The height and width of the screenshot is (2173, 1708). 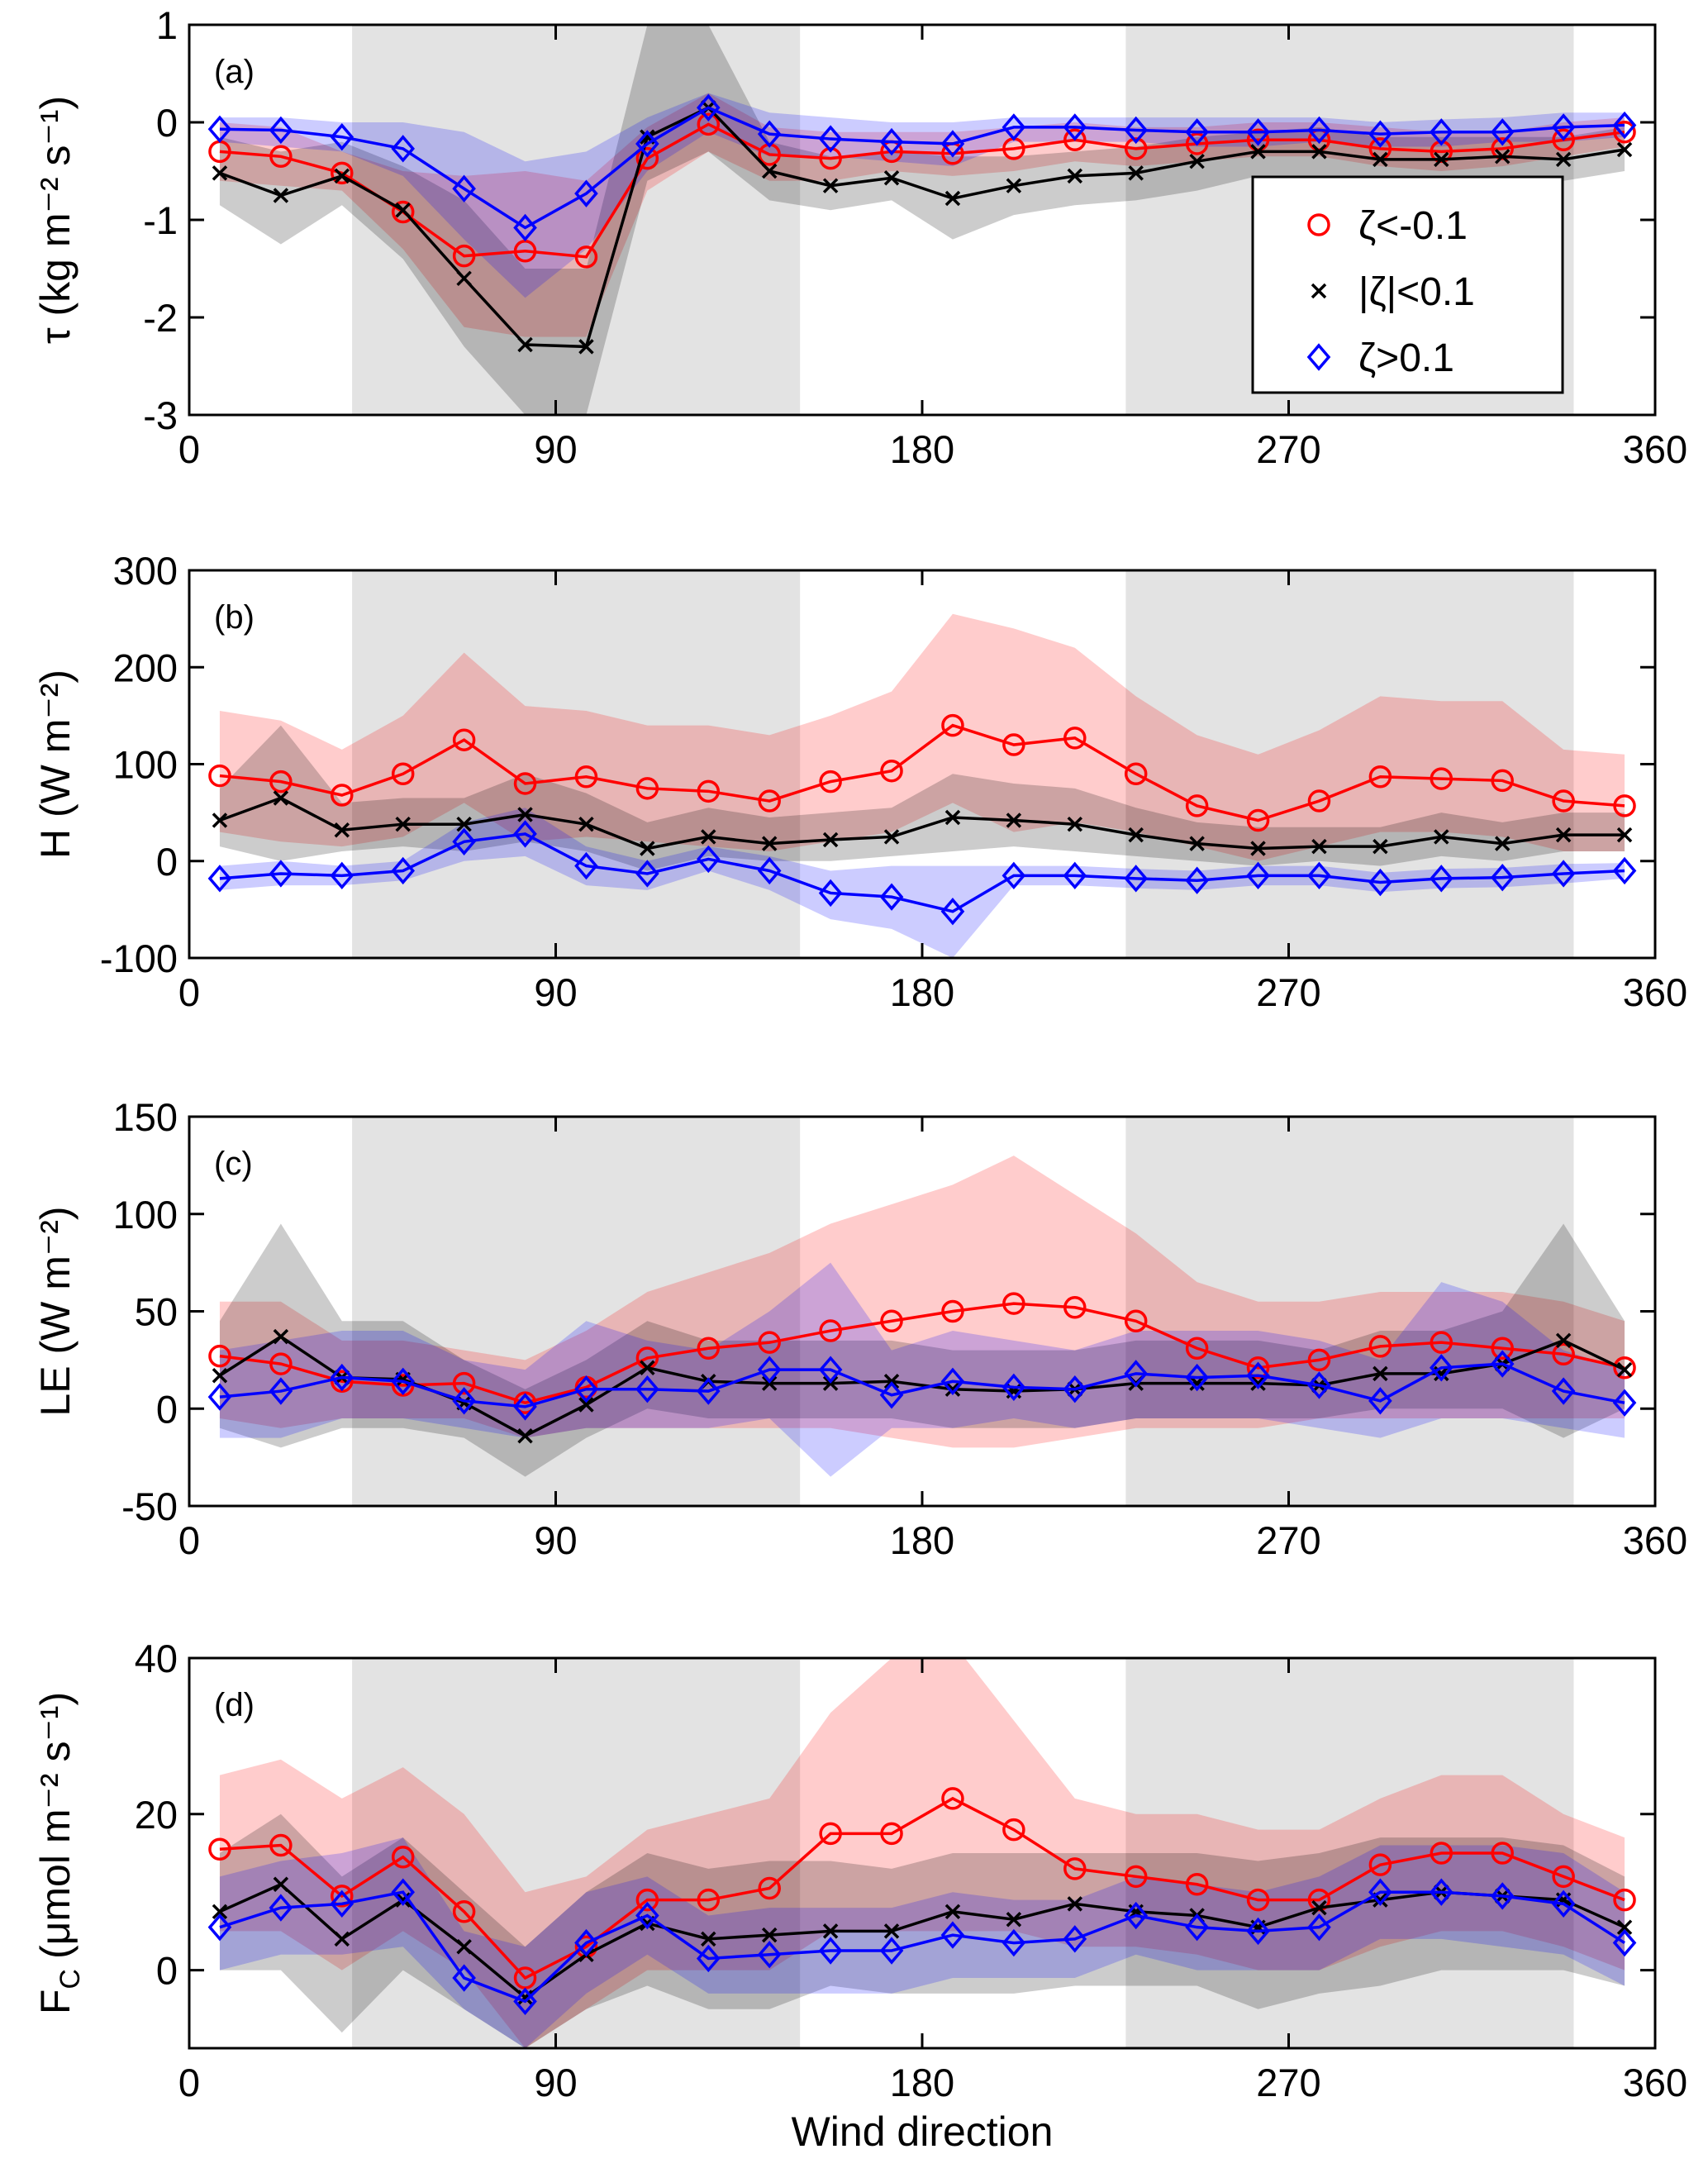 What do you see at coordinates (55, 765) in the screenshot?
I see `y-label-symbol: H (W m⁻²)` at bounding box center [55, 765].